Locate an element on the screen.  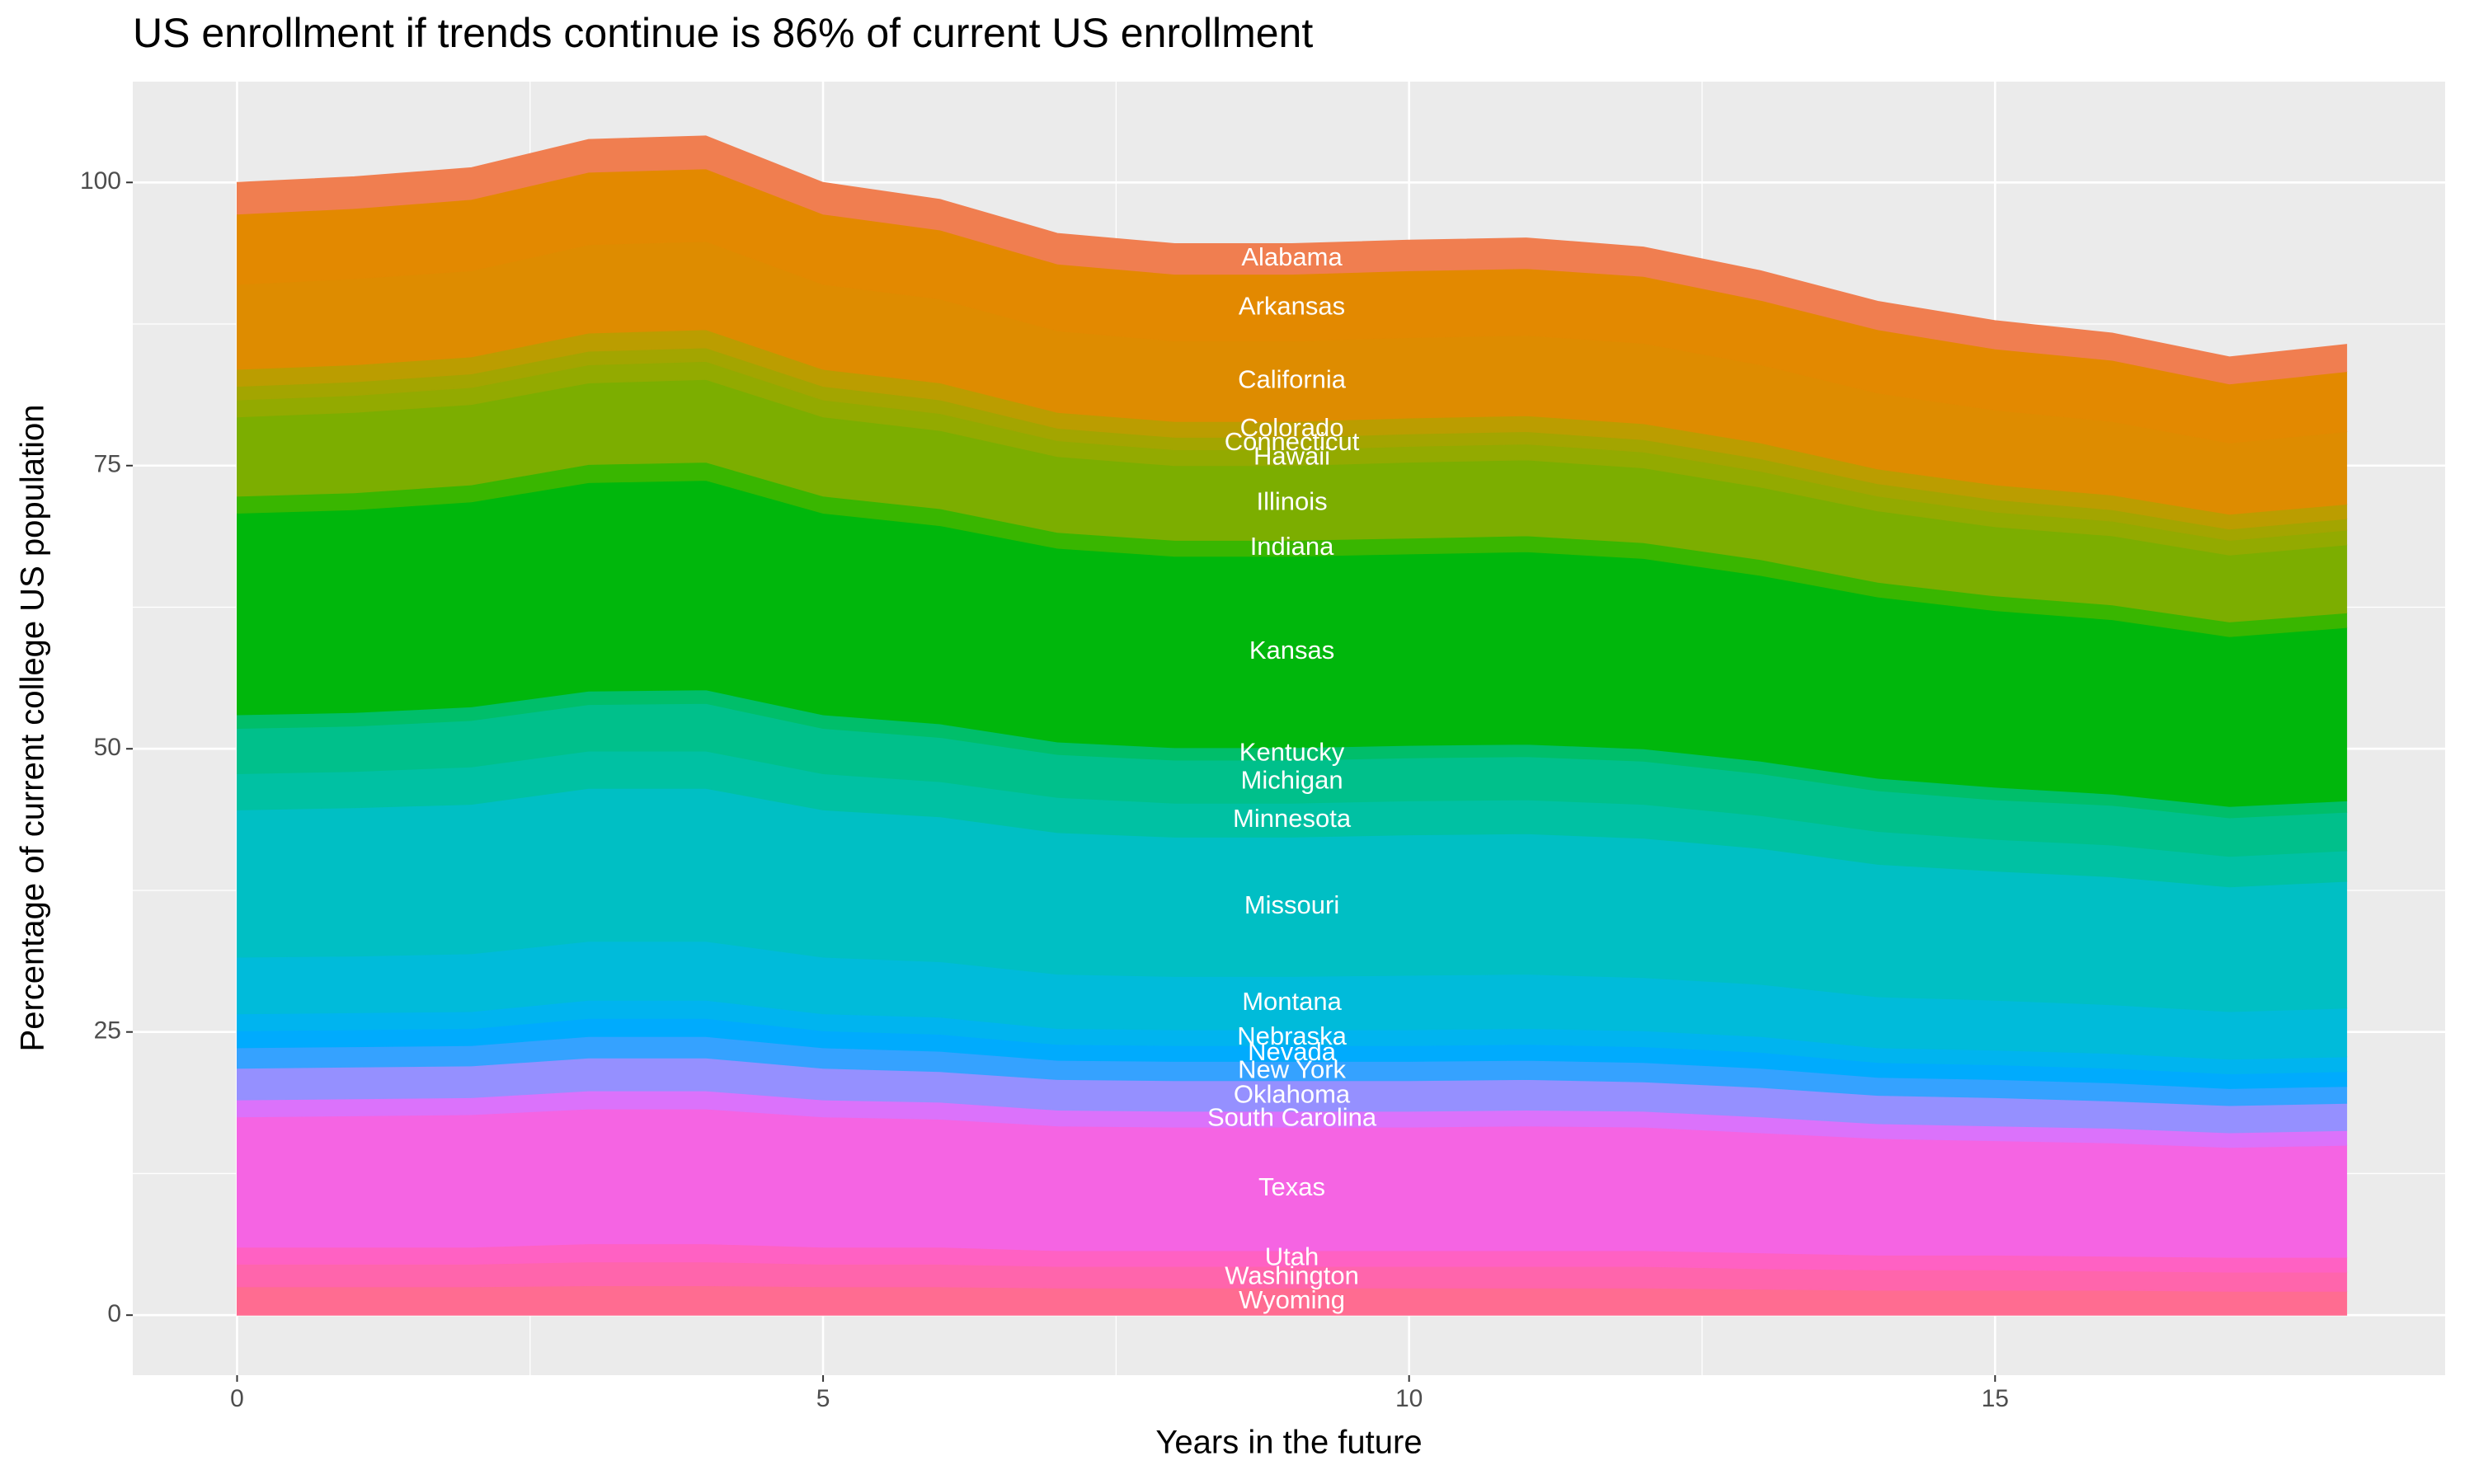
area-label: Washington is located at coordinates (1292, 1275).